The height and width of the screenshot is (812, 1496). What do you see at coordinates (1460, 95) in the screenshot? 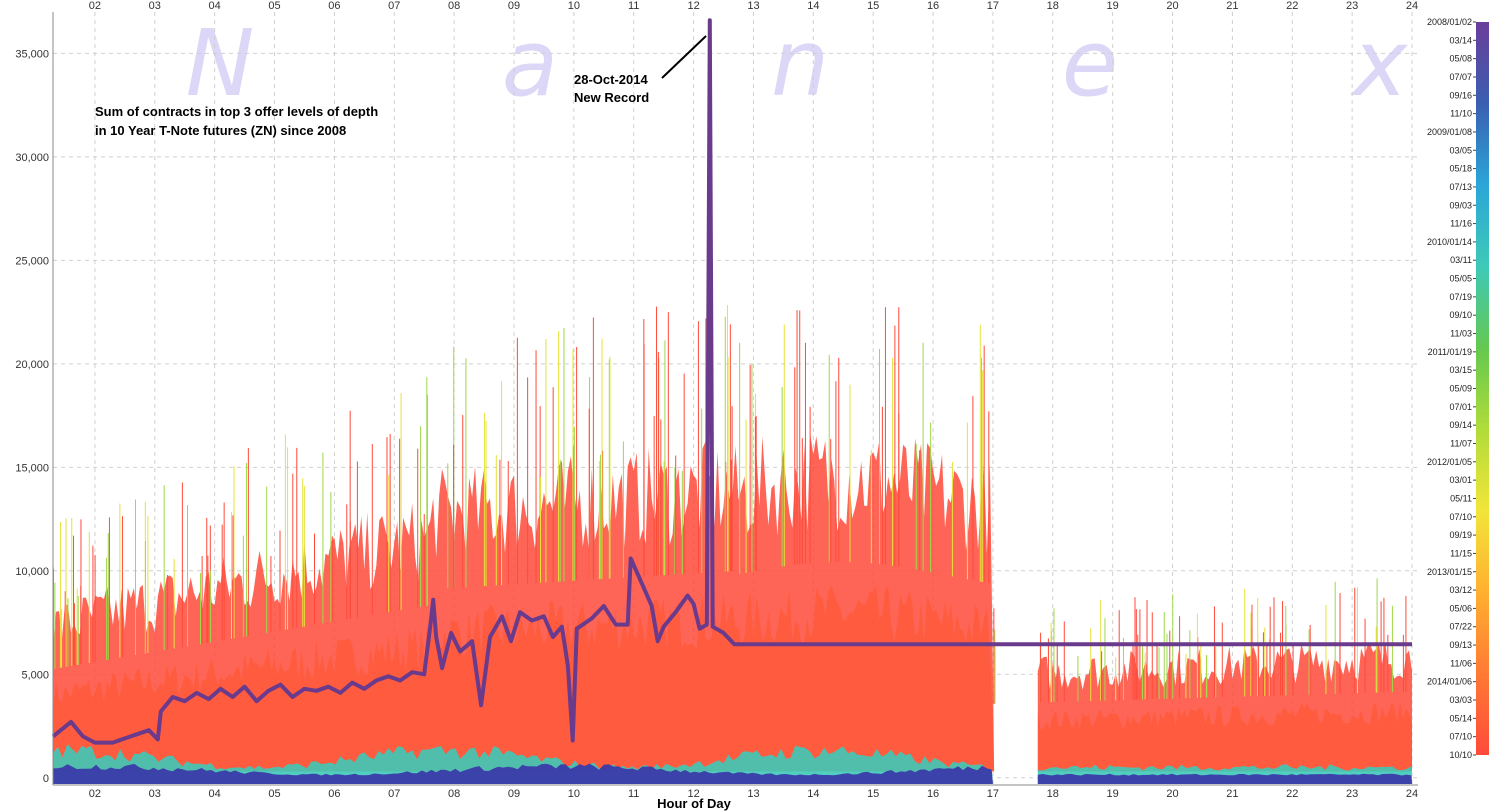
I see `colorbar-label: 09/16` at bounding box center [1460, 95].